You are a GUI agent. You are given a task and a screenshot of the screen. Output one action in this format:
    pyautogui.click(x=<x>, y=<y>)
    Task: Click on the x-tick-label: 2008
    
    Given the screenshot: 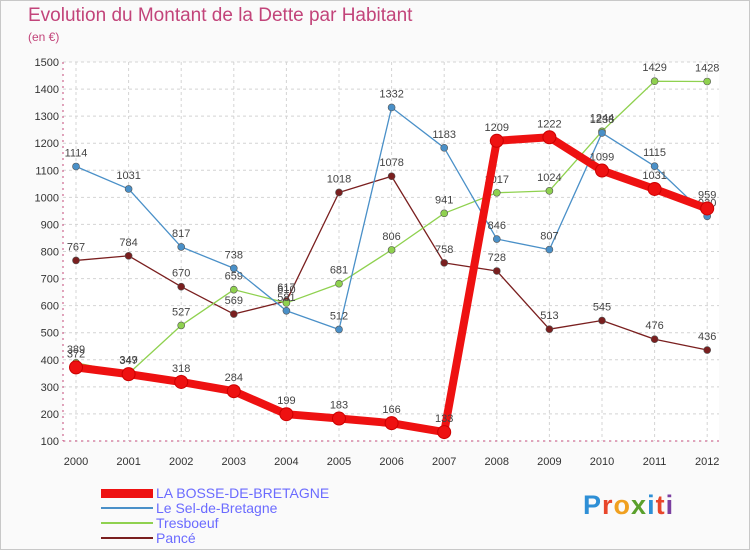 What is the action you would take?
    pyautogui.click(x=497, y=462)
    